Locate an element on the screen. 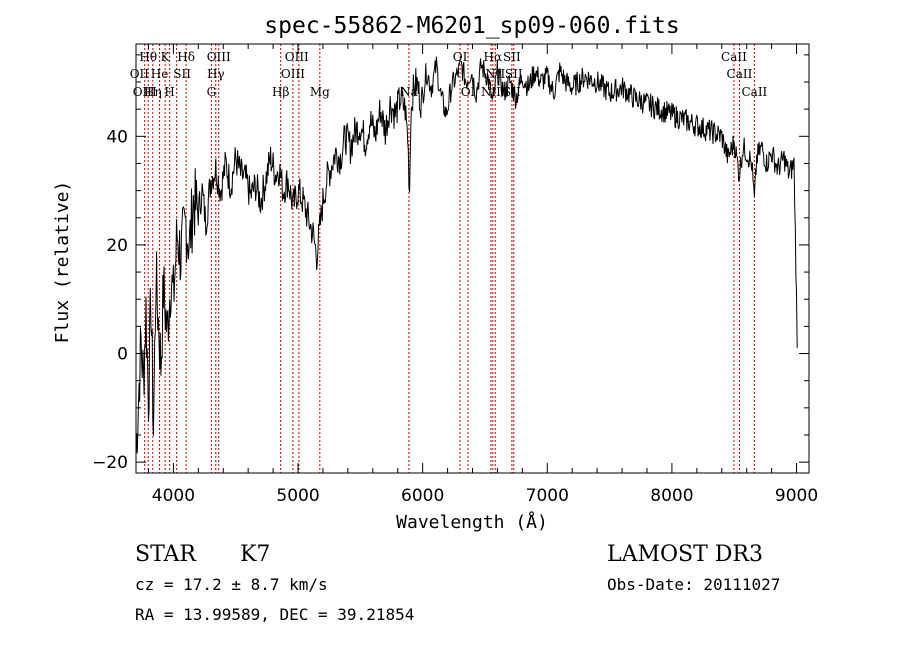 This screenshot has height=649, width=900. line-label-2: Hδ is located at coordinates (186, 57).